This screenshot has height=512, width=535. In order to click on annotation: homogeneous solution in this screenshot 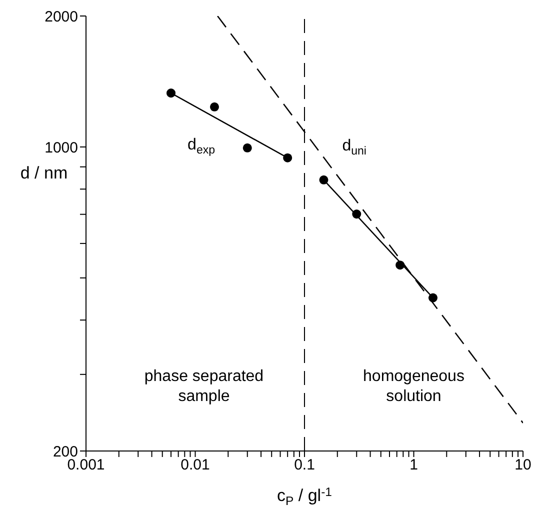, I will do `click(413, 386)`.